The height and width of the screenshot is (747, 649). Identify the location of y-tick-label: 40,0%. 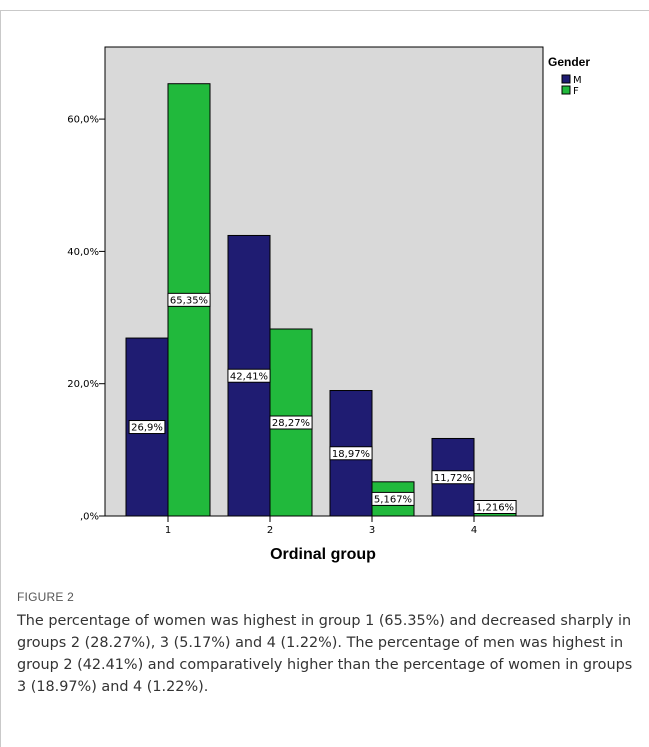
(83, 252).